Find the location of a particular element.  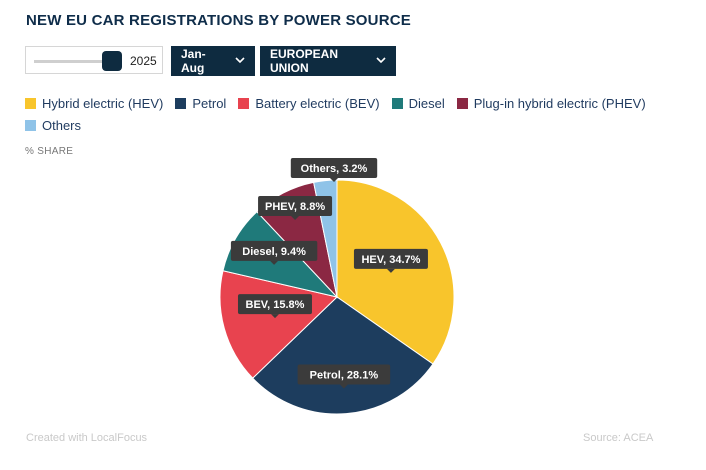

pie-slice-hev is located at coordinates (395, 272).